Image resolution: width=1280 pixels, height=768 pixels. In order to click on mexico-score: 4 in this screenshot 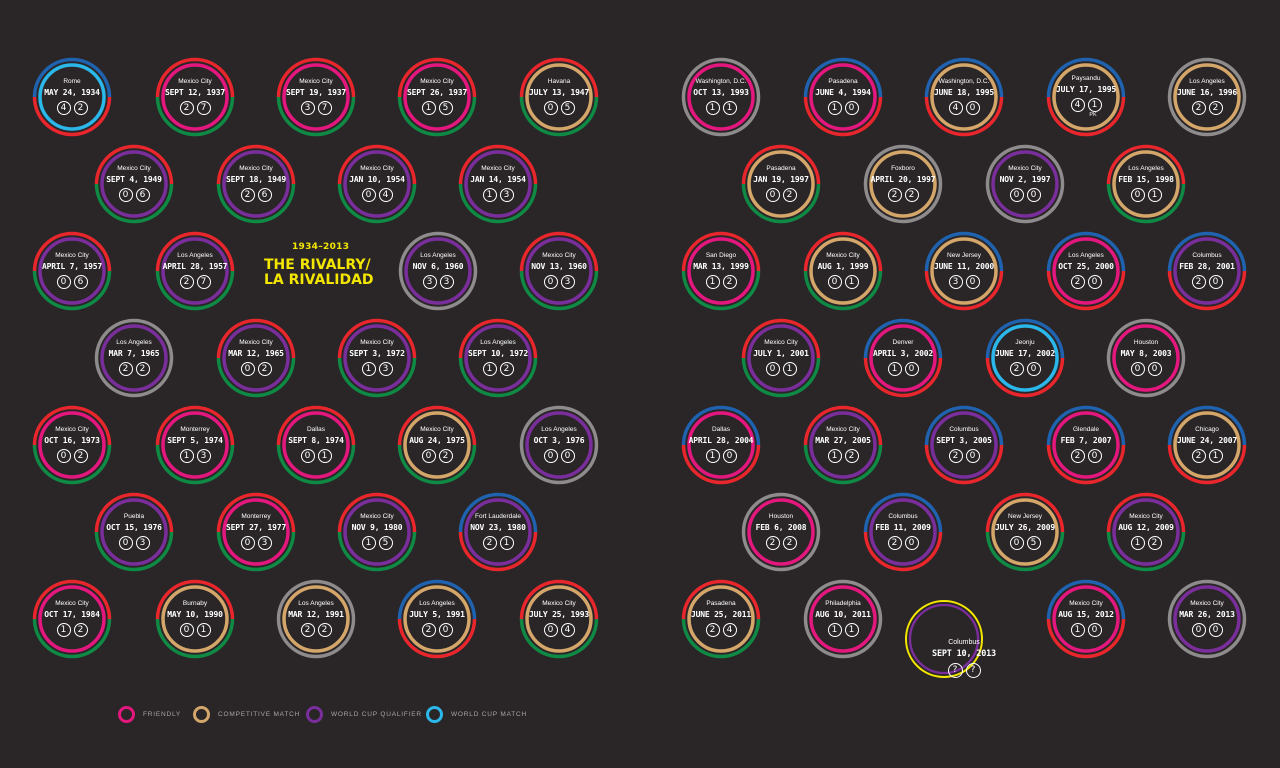, I will do `click(385, 194)`.